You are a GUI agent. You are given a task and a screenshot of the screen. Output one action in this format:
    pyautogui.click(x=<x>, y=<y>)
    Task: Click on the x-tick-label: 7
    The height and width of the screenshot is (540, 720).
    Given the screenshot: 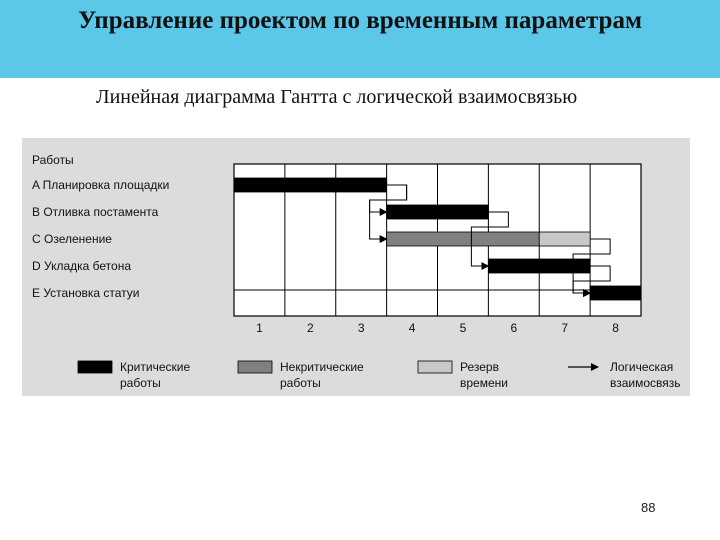 What is the action you would take?
    pyautogui.click(x=564, y=328)
    